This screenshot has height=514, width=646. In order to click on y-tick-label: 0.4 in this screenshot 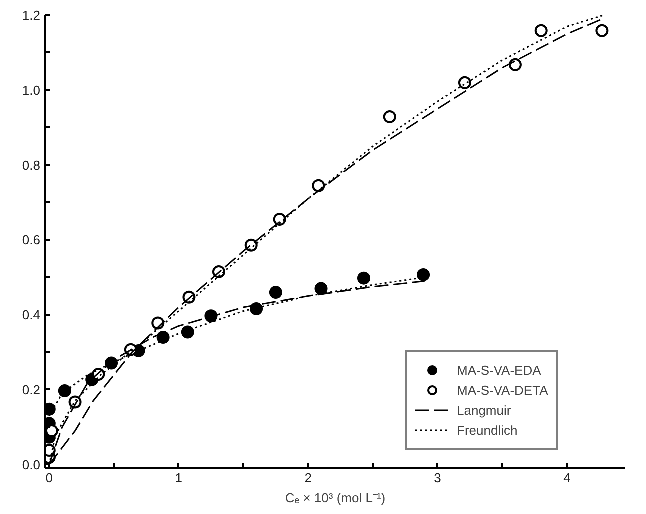, I will do `click(31, 315)`.